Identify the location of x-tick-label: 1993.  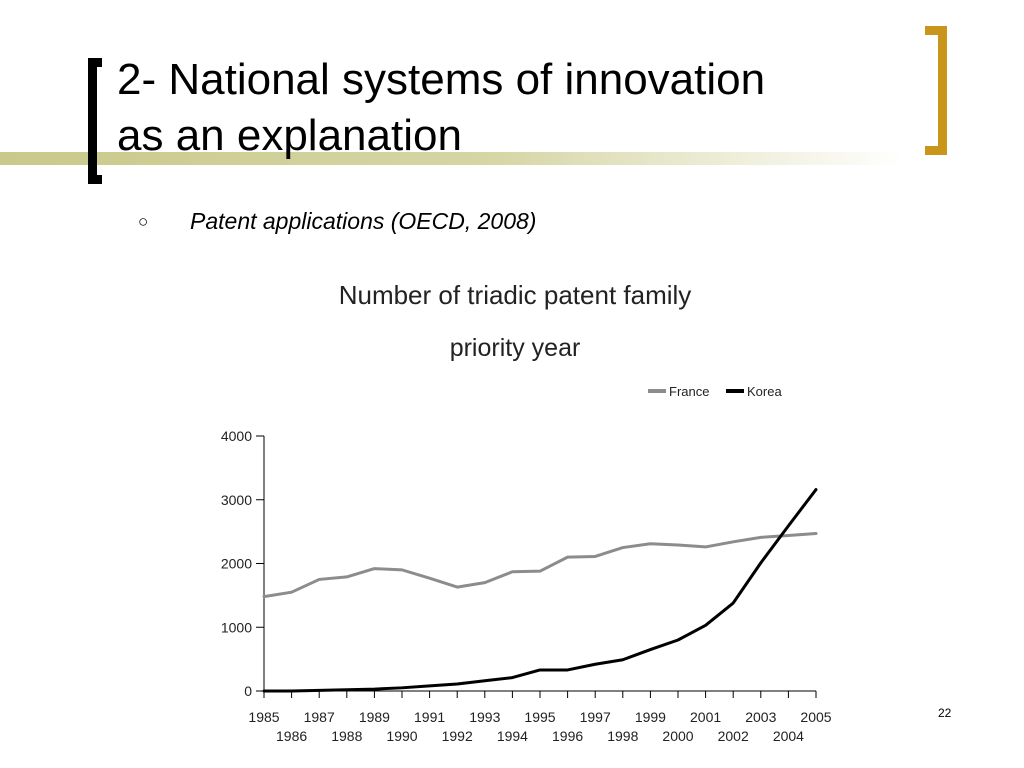
(484, 717).